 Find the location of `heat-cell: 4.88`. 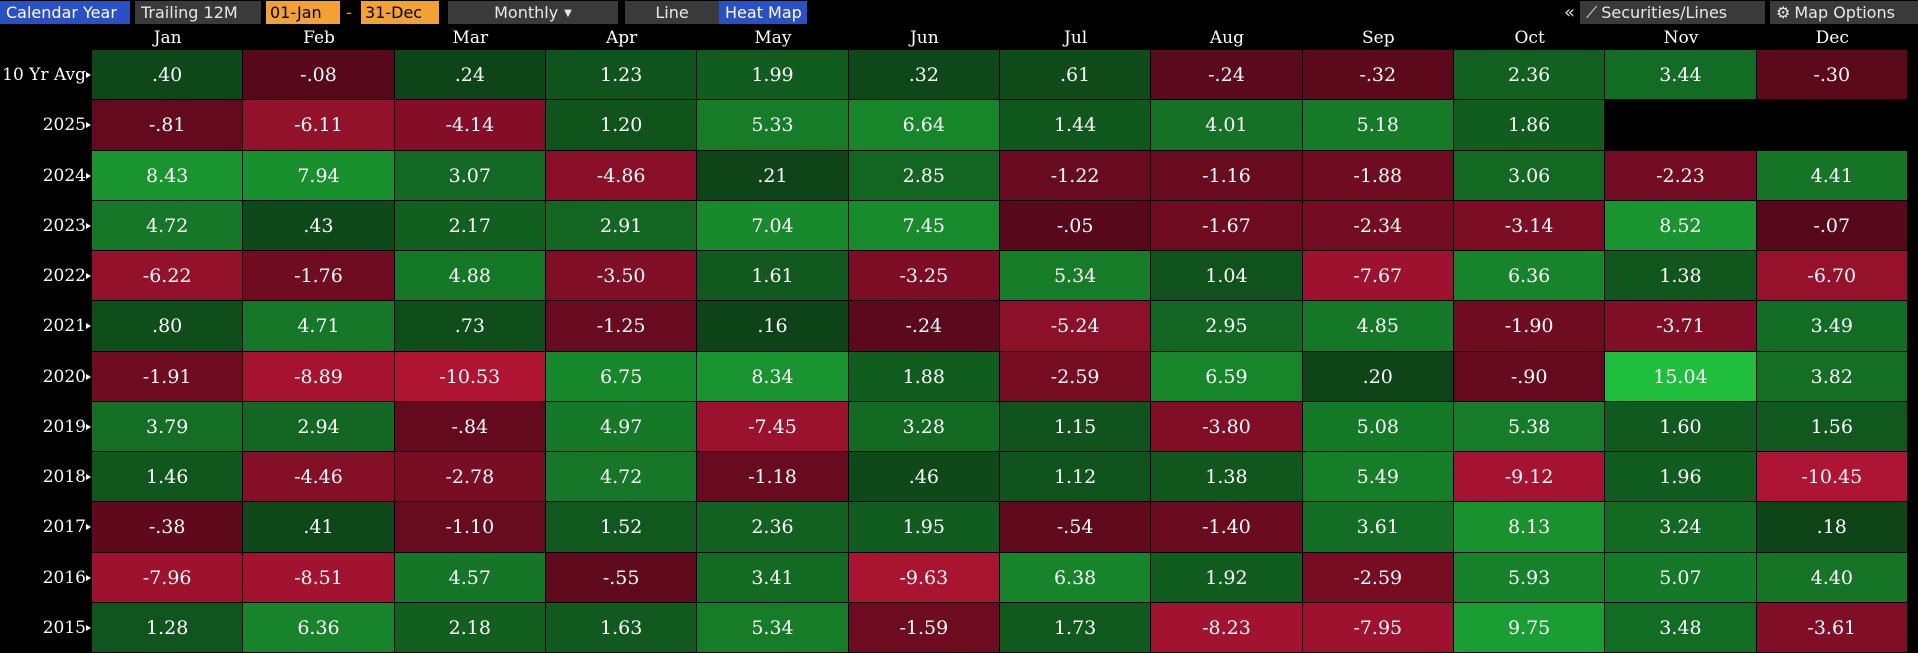

heat-cell: 4.88 is located at coordinates (470, 276).